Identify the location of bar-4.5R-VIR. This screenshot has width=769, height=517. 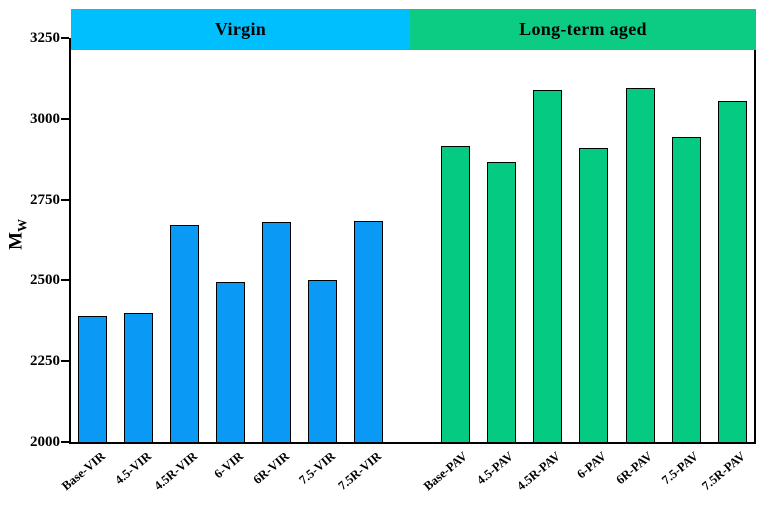
(184, 333).